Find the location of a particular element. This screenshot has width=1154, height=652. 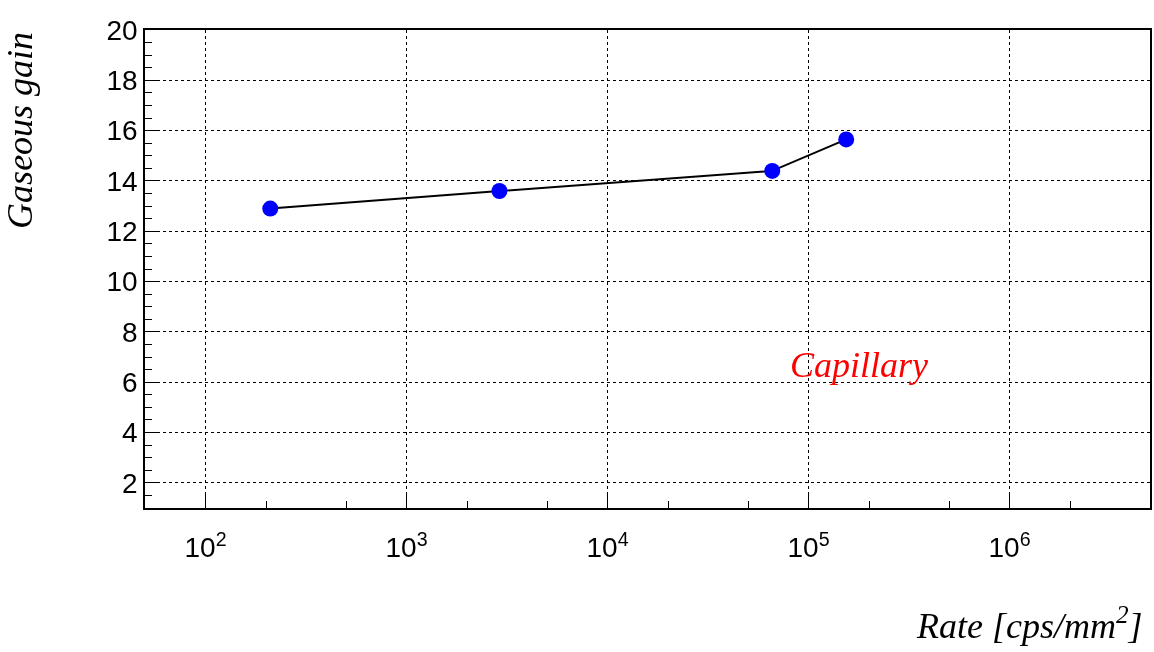

y-tick-label: 18 is located at coordinates (122, 81).